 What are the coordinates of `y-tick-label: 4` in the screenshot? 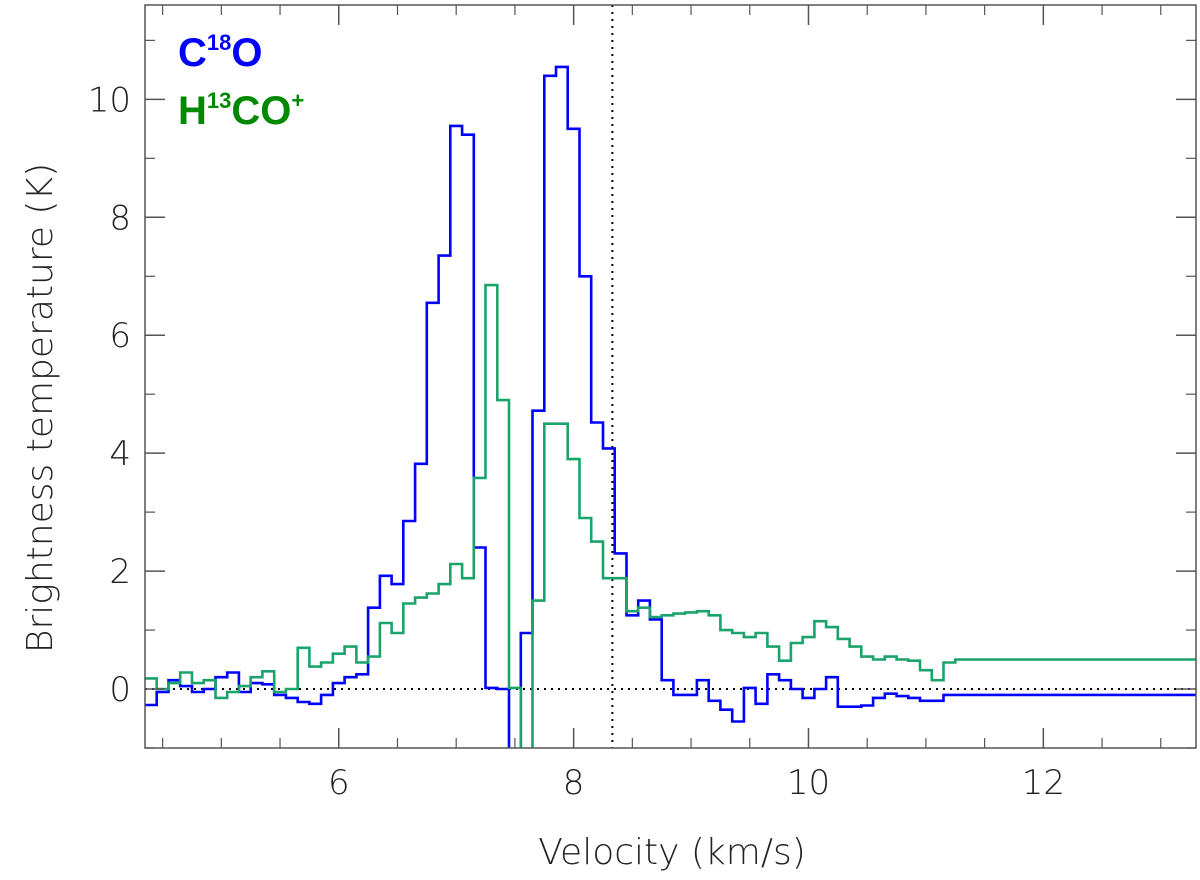 It's located at (120, 454).